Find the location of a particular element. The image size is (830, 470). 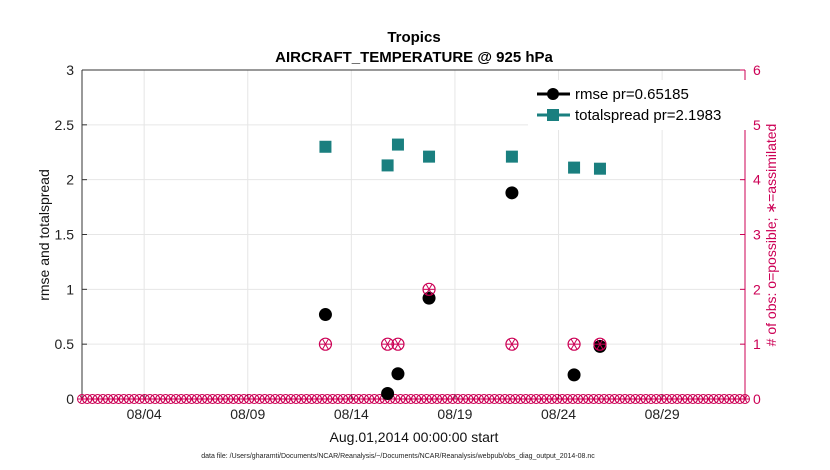

legend-rmse-marker is located at coordinates (553, 94).